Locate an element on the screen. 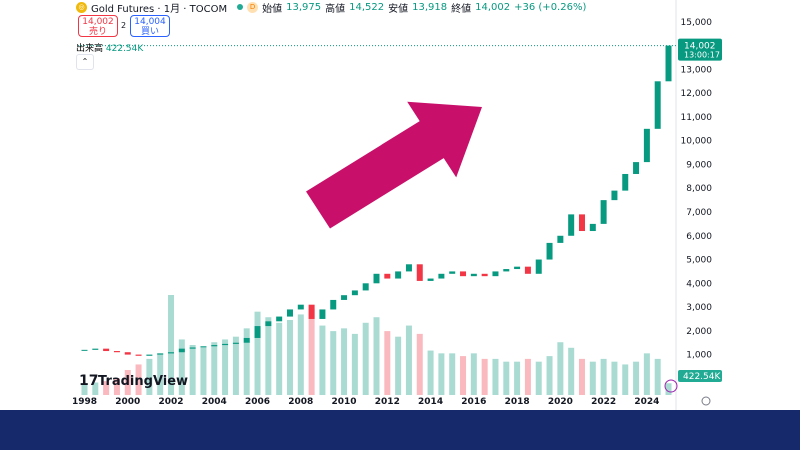  sell-label: 売り is located at coordinates (97, 32).